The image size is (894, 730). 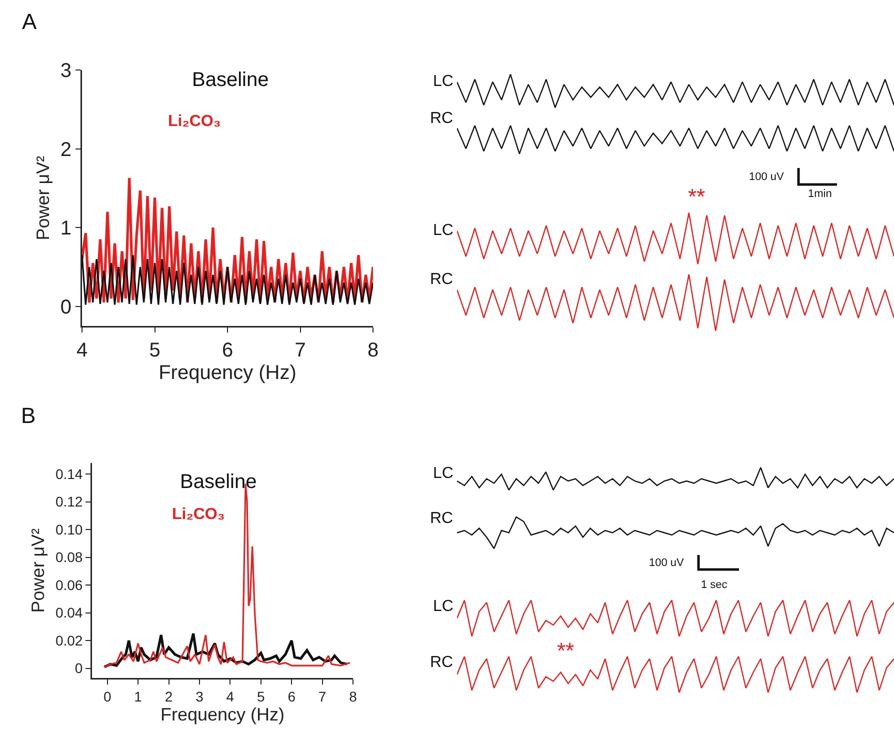 I want to click on text: Li₂CO₃, so click(x=194, y=121).